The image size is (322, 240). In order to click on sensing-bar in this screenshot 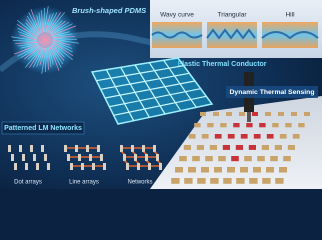, I will do `click(272, 92)`.